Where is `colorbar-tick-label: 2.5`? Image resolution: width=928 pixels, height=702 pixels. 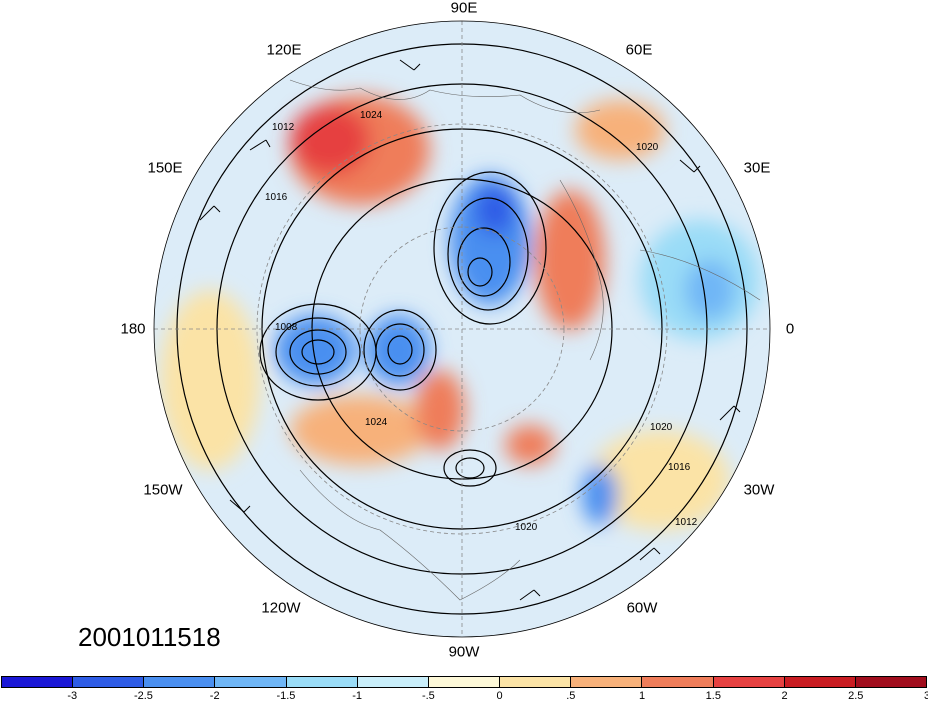
colorbar-tick-label: 2.5 is located at coordinates (856, 696).